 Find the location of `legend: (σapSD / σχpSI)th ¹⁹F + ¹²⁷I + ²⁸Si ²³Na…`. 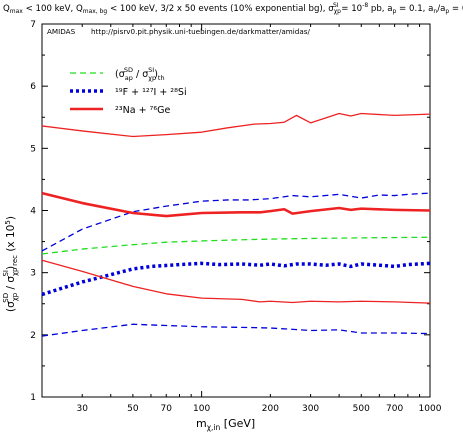

legend: (σapSD / σχpSI)th ¹⁹F + ¹²⁷I + ²⁸Si ²³Na… is located at coordinates (128, 91).